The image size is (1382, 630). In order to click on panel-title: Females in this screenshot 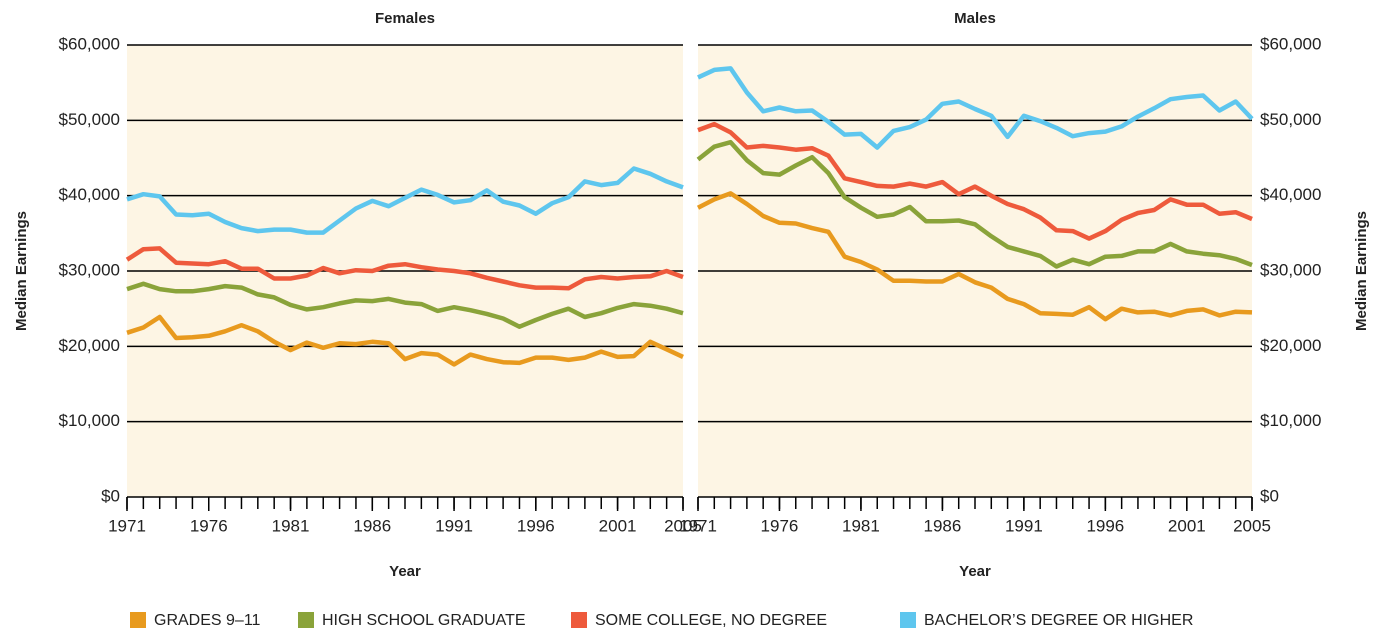, I will do `click(405, 18)`.